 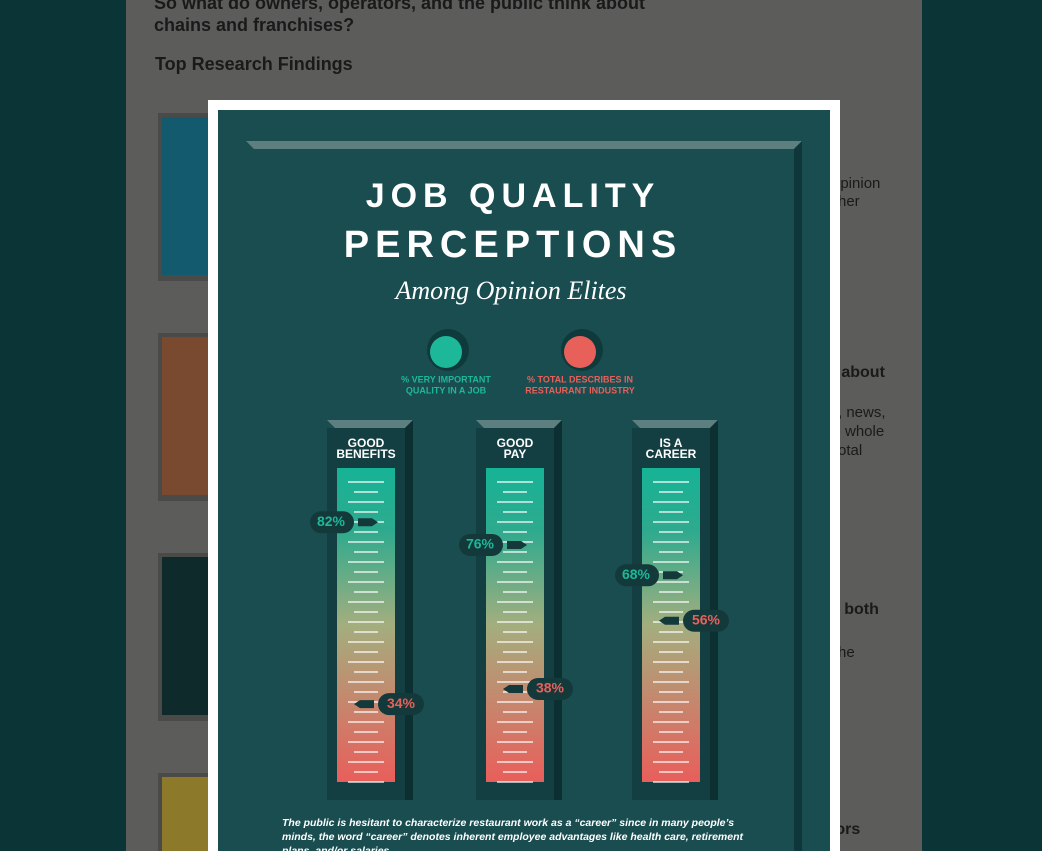 I want to click on side-fragment: s about, so click(x=857, y=372).